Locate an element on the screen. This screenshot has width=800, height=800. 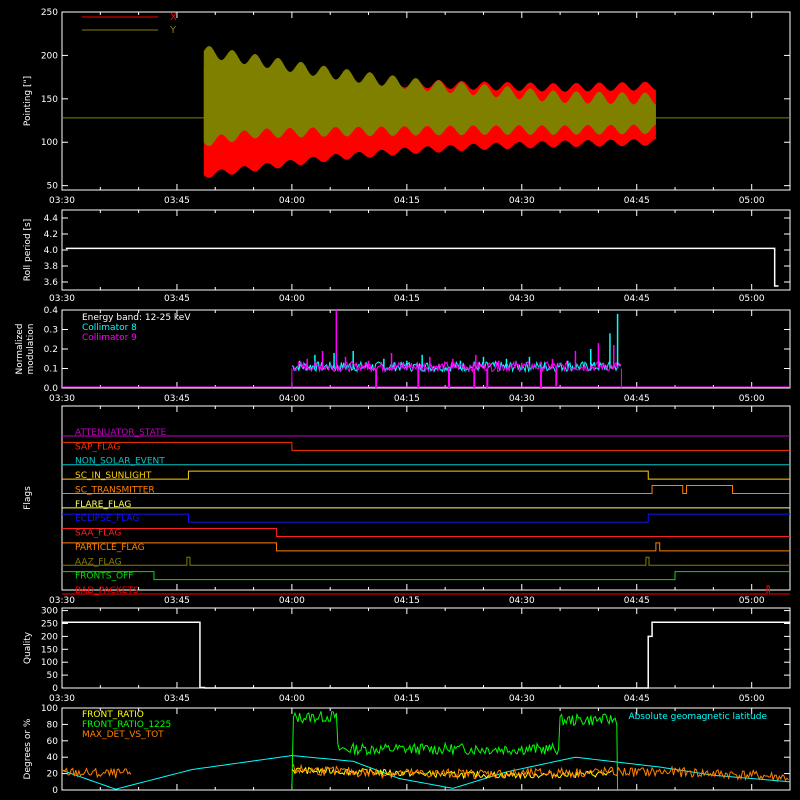
pointing-envelope-y is located at coordinates (429, 96).